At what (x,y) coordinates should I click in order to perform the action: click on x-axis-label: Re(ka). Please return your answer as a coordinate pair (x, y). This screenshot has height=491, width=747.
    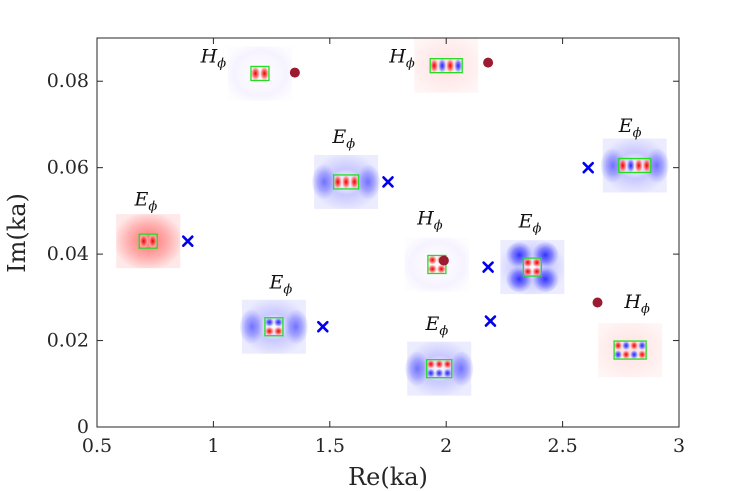
    Looking at the image, I should click on (388, 477).